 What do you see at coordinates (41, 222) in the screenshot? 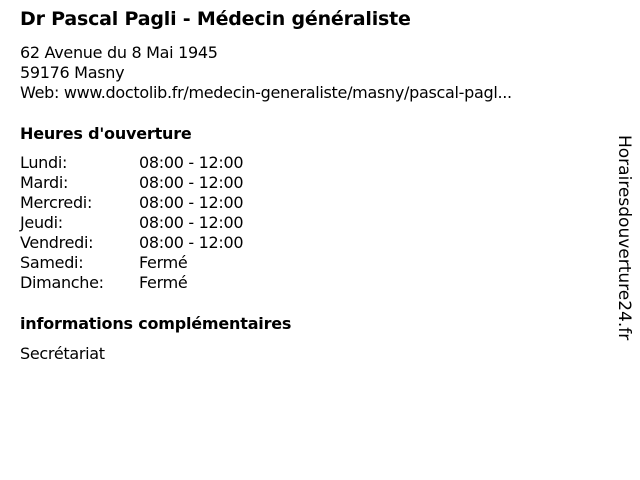
I see `day-label: Jeudi:` at bounding box center [41, 222].